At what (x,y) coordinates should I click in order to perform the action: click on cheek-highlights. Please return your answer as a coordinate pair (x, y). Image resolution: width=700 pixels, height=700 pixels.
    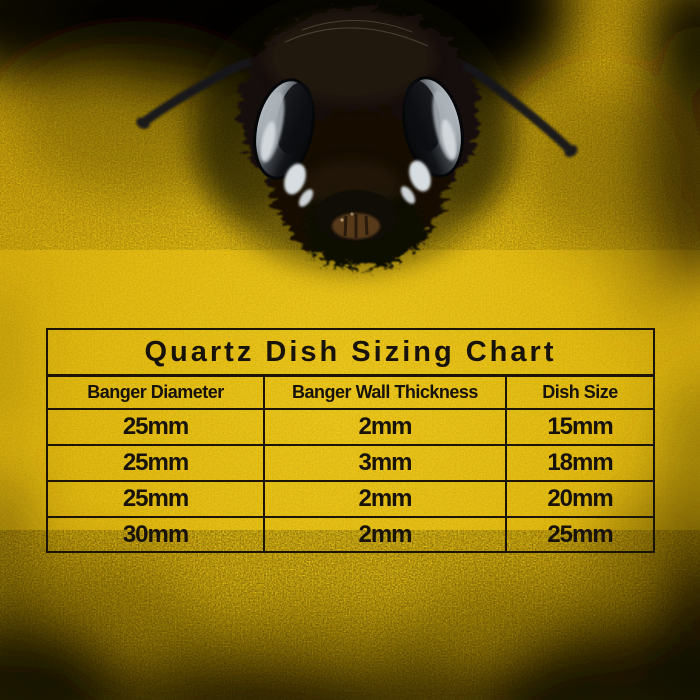
    Looking at the image, I should click on (357, 183).